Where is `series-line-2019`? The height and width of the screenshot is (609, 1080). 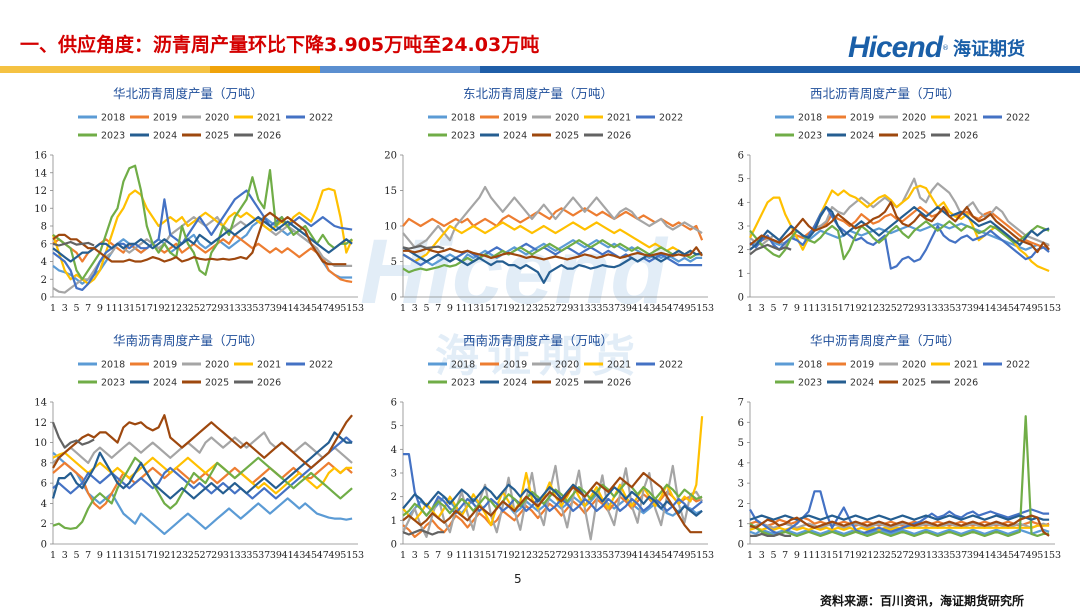
series-line-2019 is located at coordinates (553, 224).